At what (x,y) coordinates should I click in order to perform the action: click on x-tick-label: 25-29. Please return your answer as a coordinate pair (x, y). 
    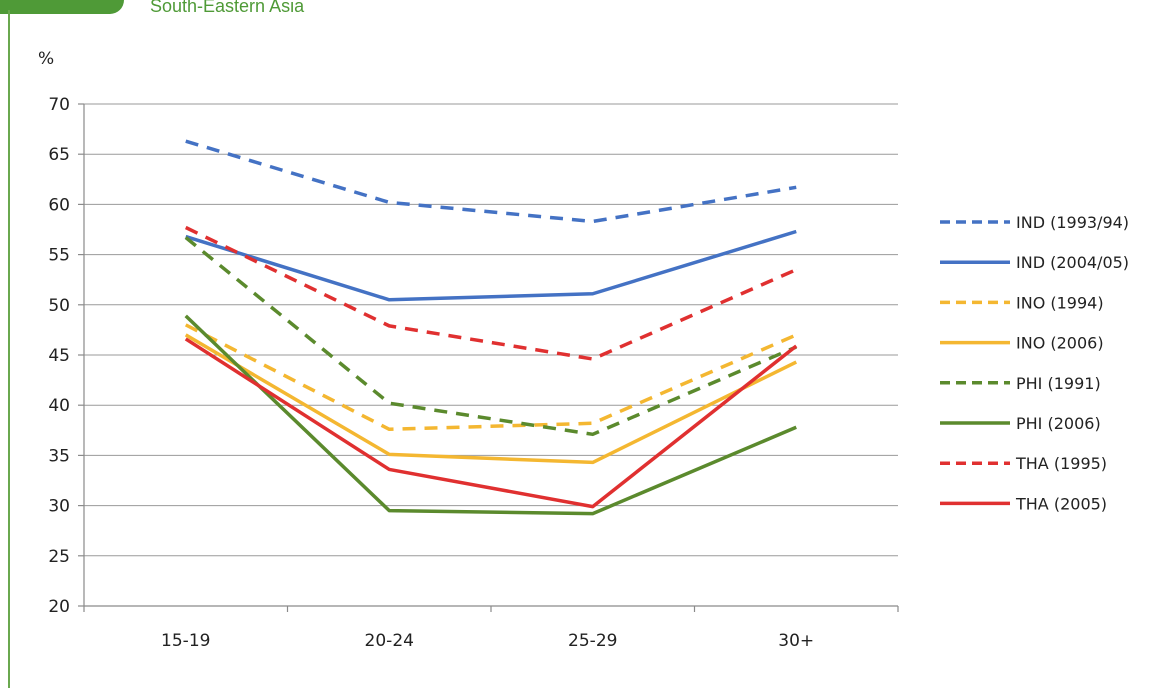
    Looking at the image, I should click on (592, 641).